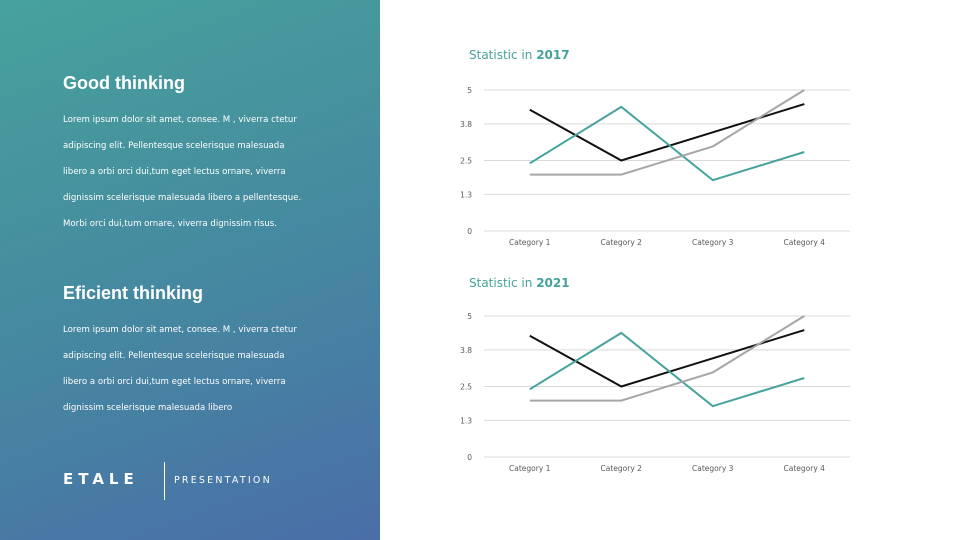 The height and width of the screenshot is (540, 960). What do you see at coordinates (553, 55) in the screenshot?
I see `chart-title-year: 2017` at bounding box center [553, 55].